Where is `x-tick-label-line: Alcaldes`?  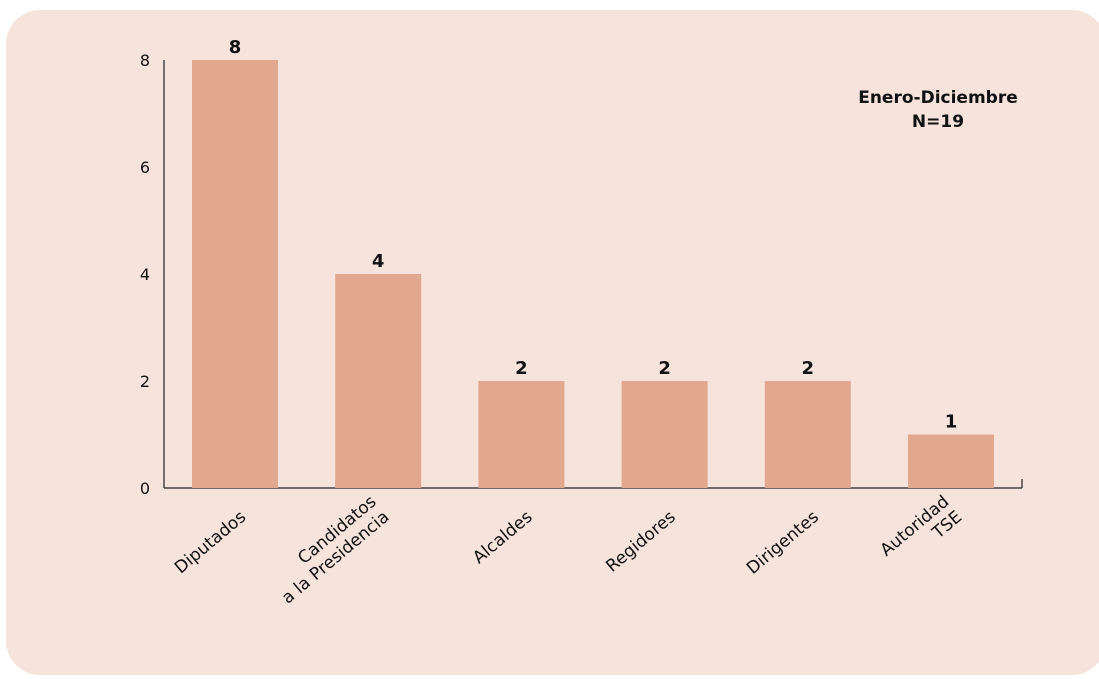
x-tick-label-line: Alcaldes is located at coordinates (502, 537).